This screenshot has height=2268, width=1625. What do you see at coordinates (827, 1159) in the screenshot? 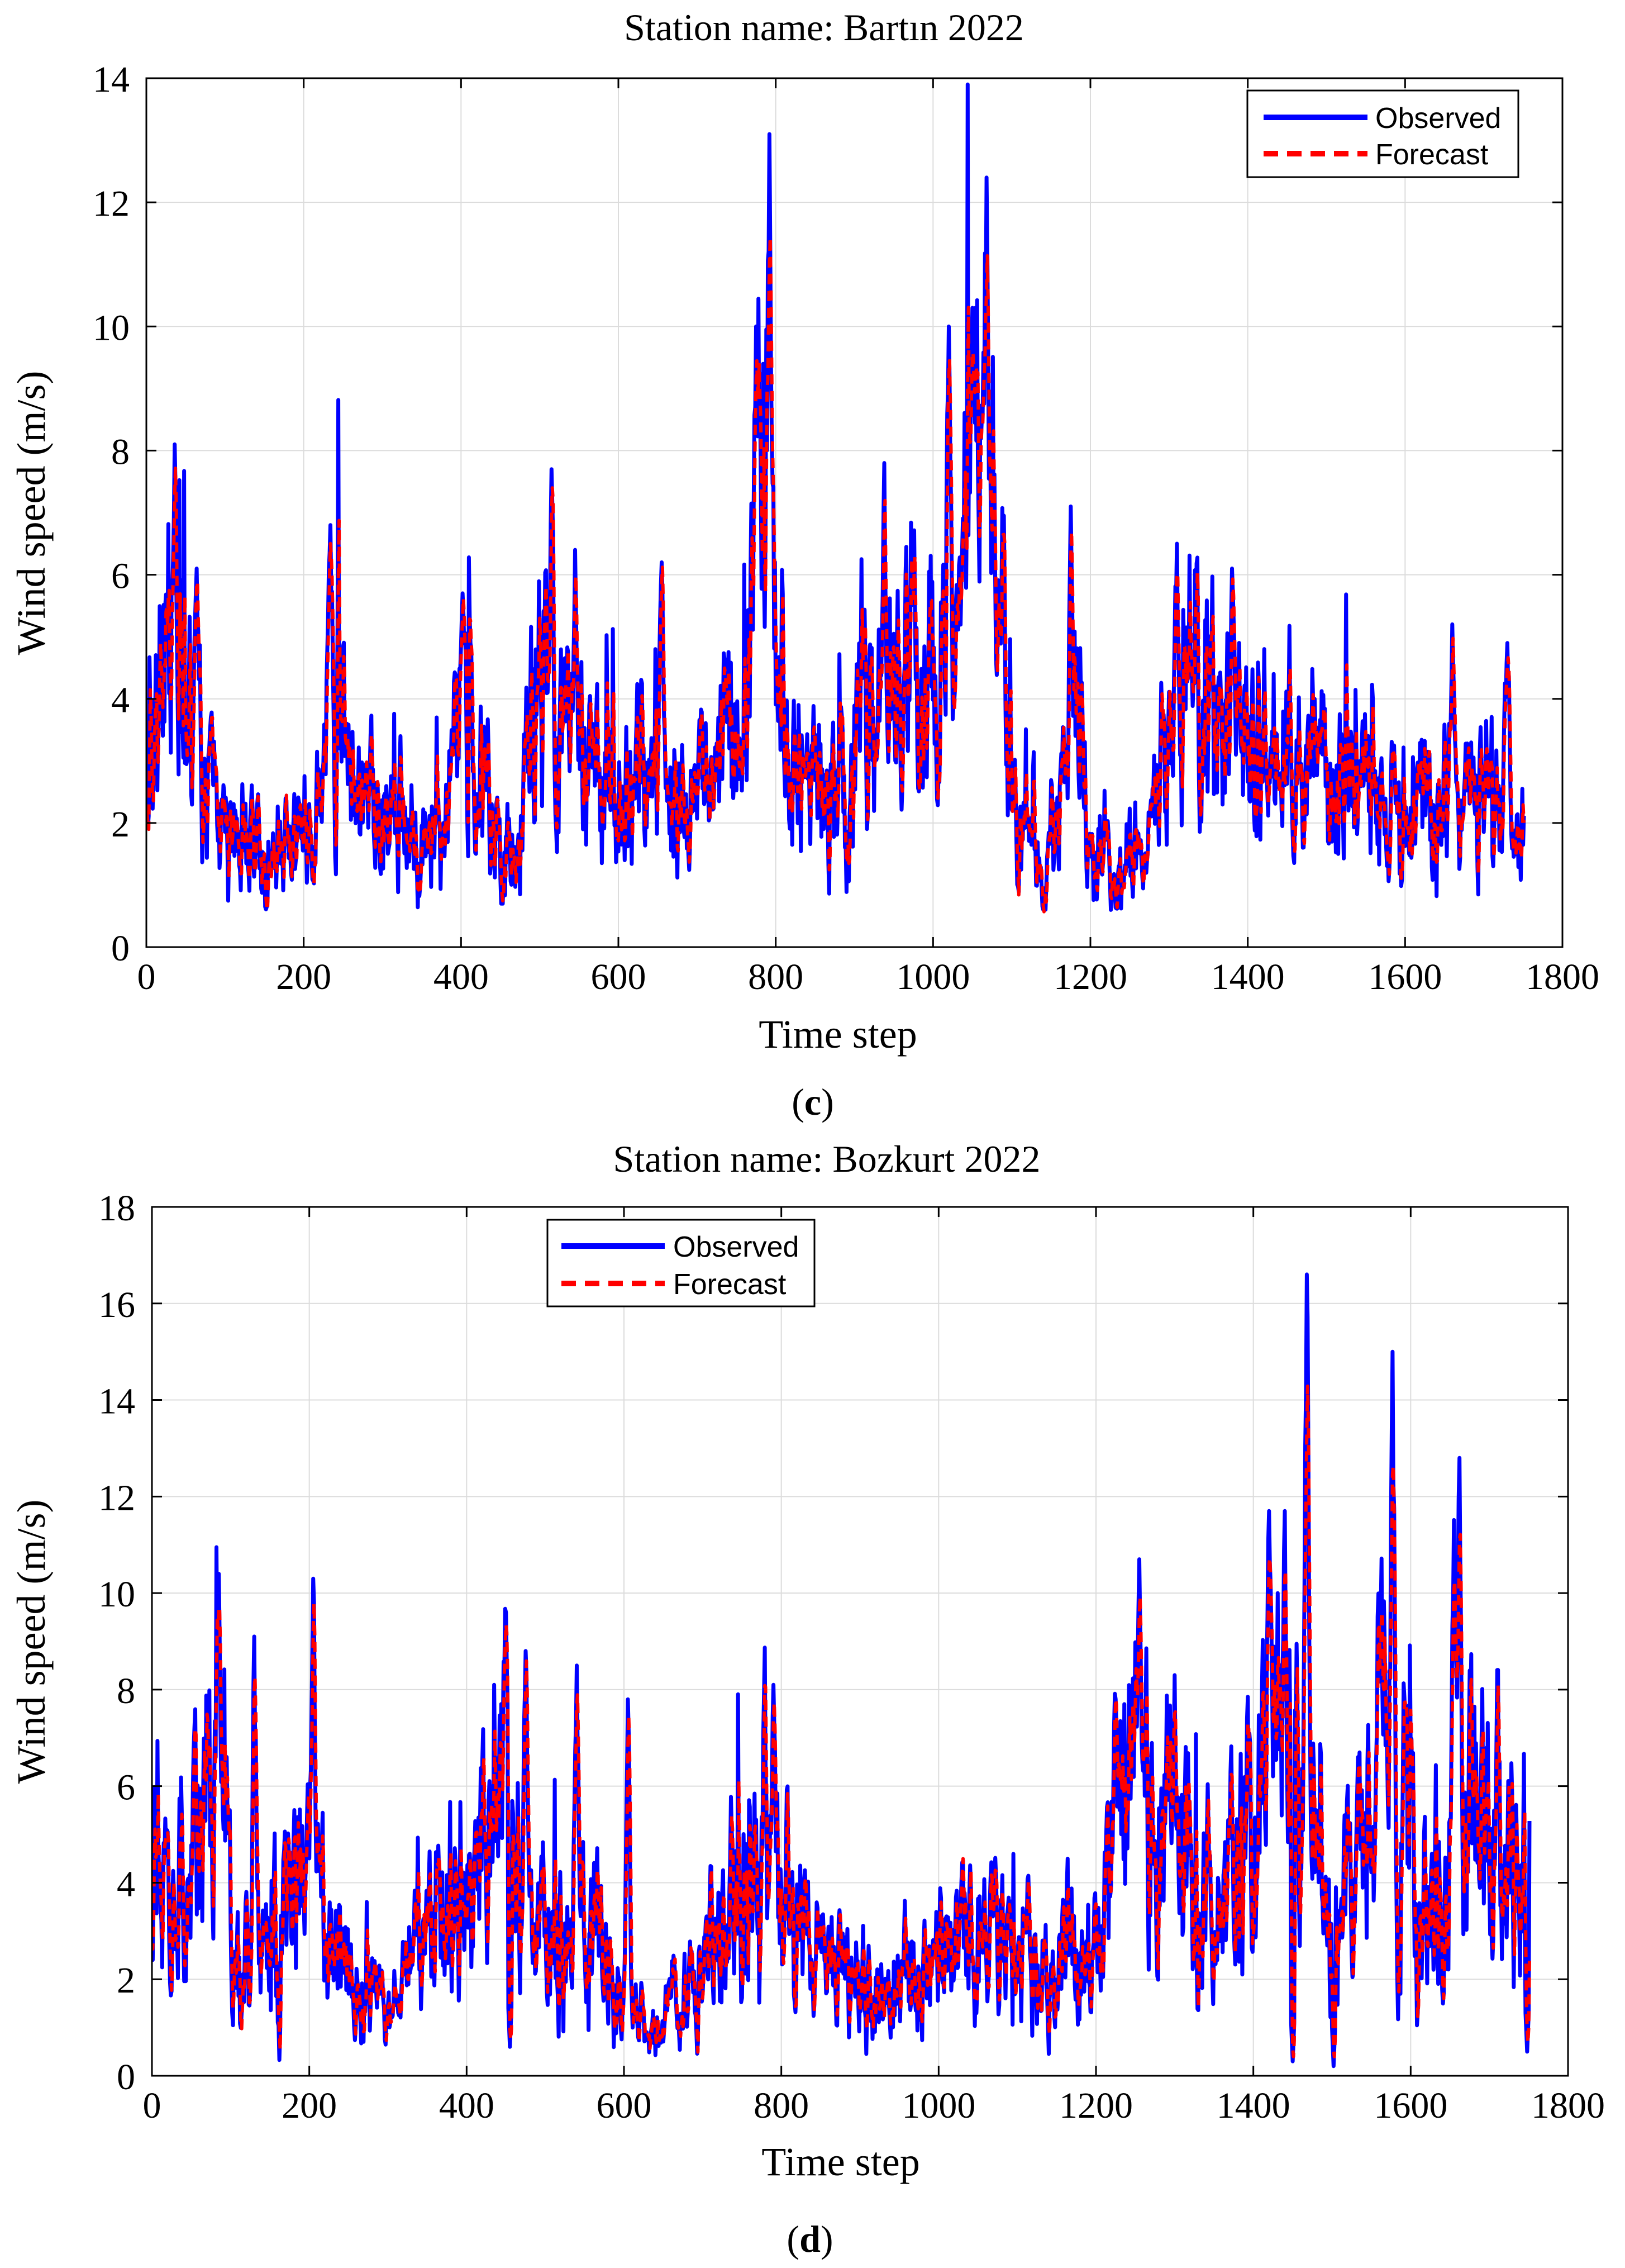
I see `chart-title: Station name: Bozkurt 2022` at bounding box center [827, 1159].